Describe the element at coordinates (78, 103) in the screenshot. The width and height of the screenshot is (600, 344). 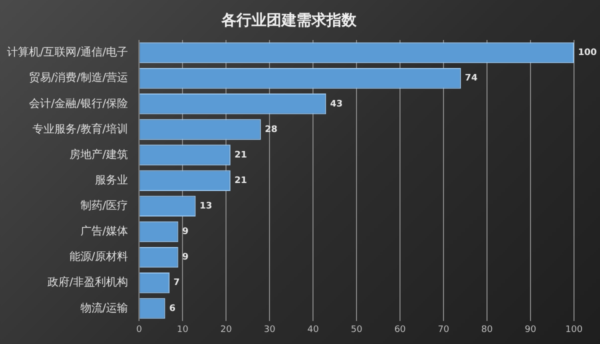
I see `y-tick-label: 会计/金融/银行/保险` at that location.